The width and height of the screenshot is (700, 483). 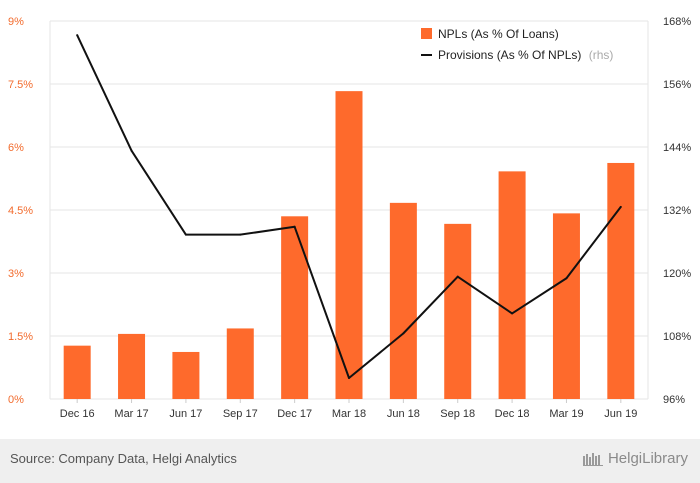 I want to click on brand-logo: HelgiLibrary, so click(x=635, y=458).